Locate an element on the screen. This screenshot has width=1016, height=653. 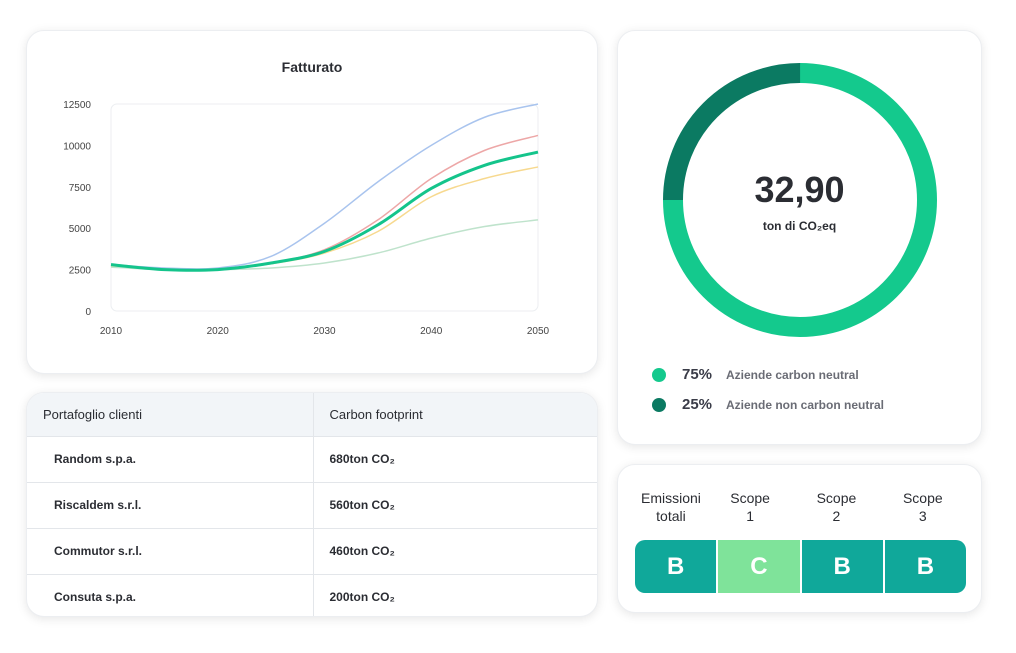
footprint-value: 680ton CO₂ is located at coordinates (455, 459).